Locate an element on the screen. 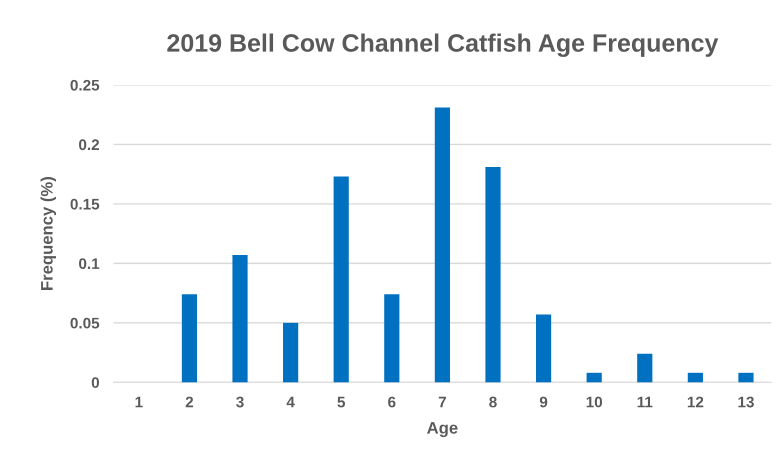 The height and width of the screenshot is (472, 783). x-tick-label: 8 is located at coordinates (493, 402).